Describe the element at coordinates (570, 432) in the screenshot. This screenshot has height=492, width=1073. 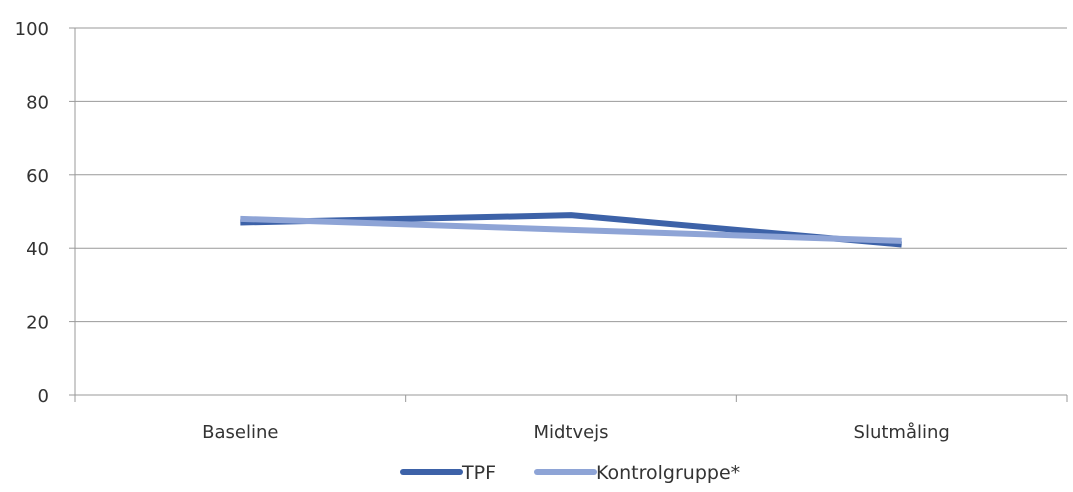
I see `x-tick-label: Midtvejs` at that location.